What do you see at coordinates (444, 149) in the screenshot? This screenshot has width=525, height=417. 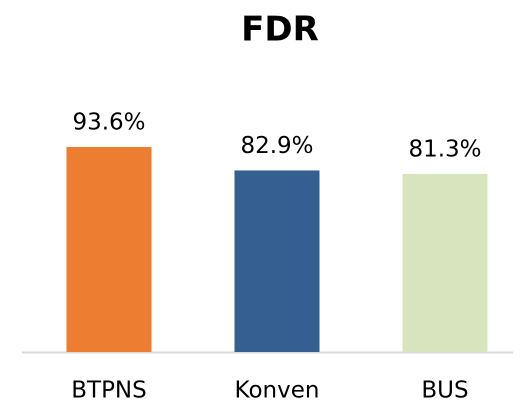 I see `value-label: 81.3%` at bounding box center [444, 149].